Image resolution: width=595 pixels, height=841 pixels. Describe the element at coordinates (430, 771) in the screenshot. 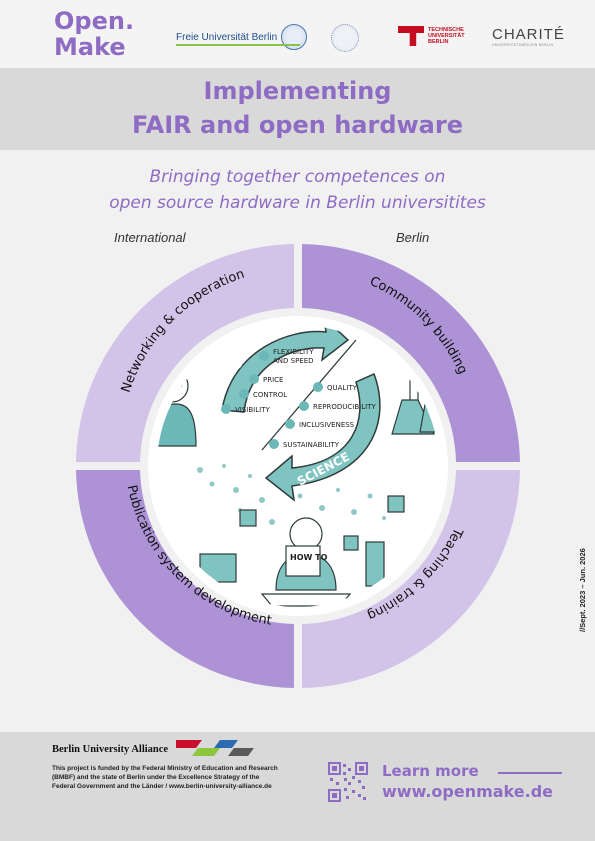

I see `learn-more-label: Learn more` at that location.